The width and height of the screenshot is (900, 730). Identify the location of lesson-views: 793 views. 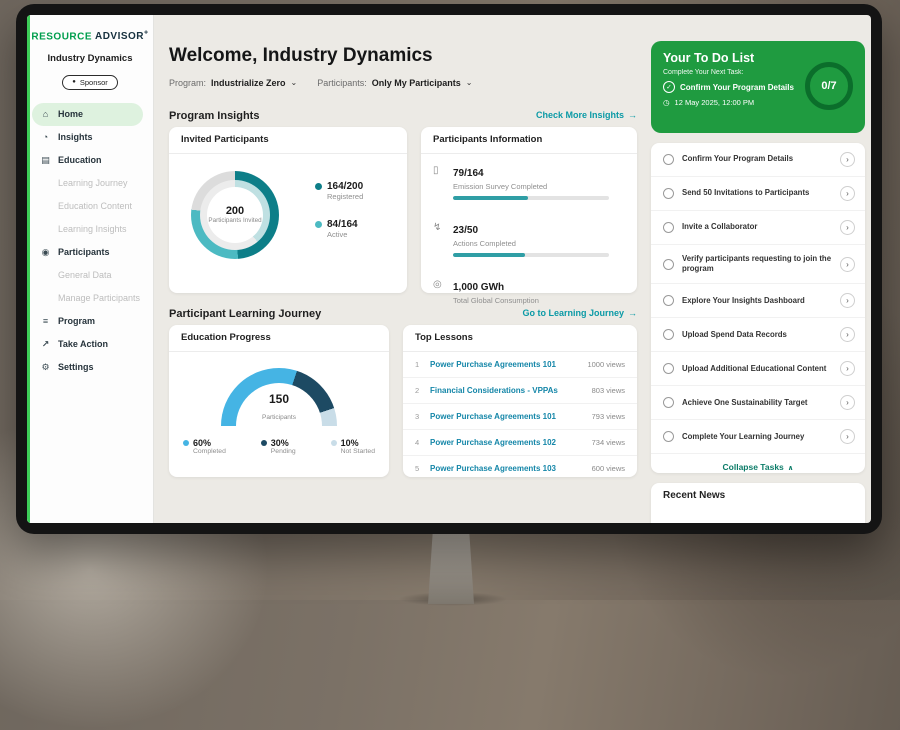
(608, 416).